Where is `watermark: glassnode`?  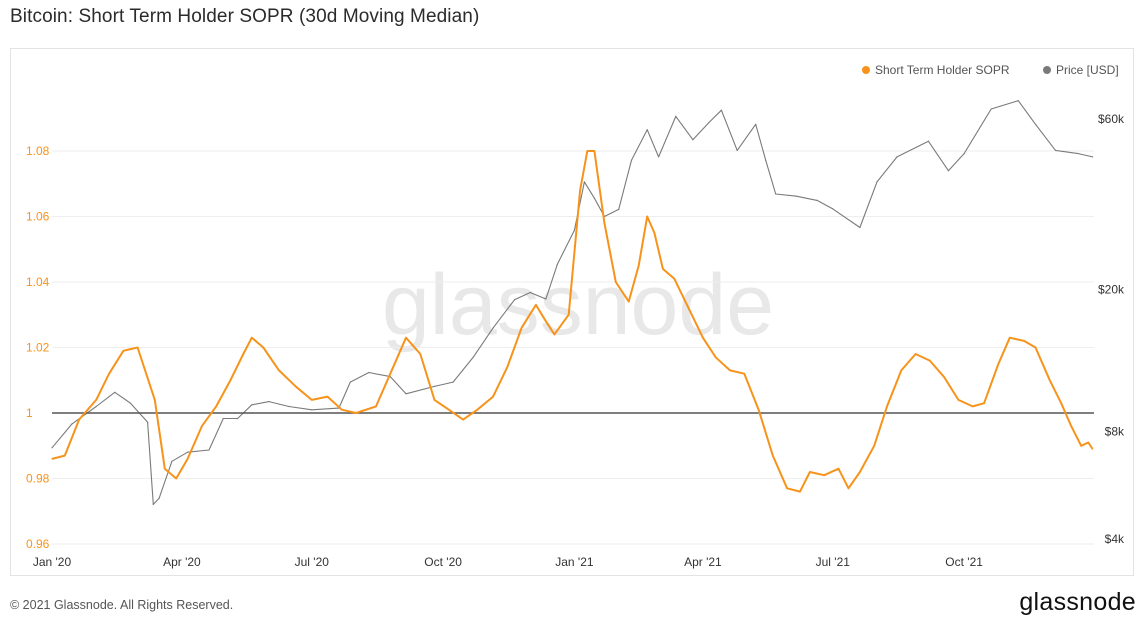 watermark: glassnode is located at coordinates (578, 305).